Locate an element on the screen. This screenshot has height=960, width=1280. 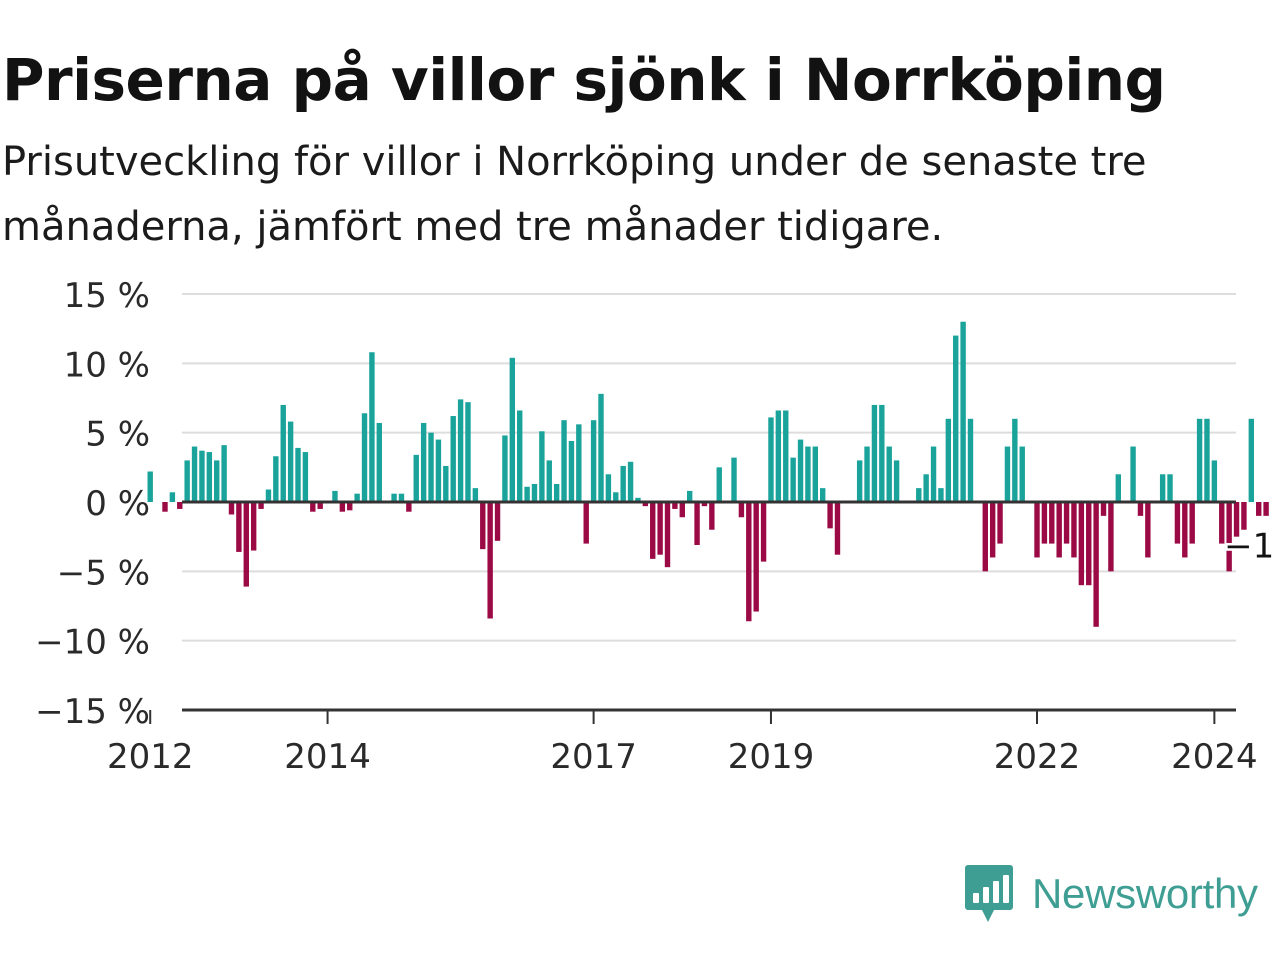
y-tick-label: 10 % is located at coordinates (107, 365).